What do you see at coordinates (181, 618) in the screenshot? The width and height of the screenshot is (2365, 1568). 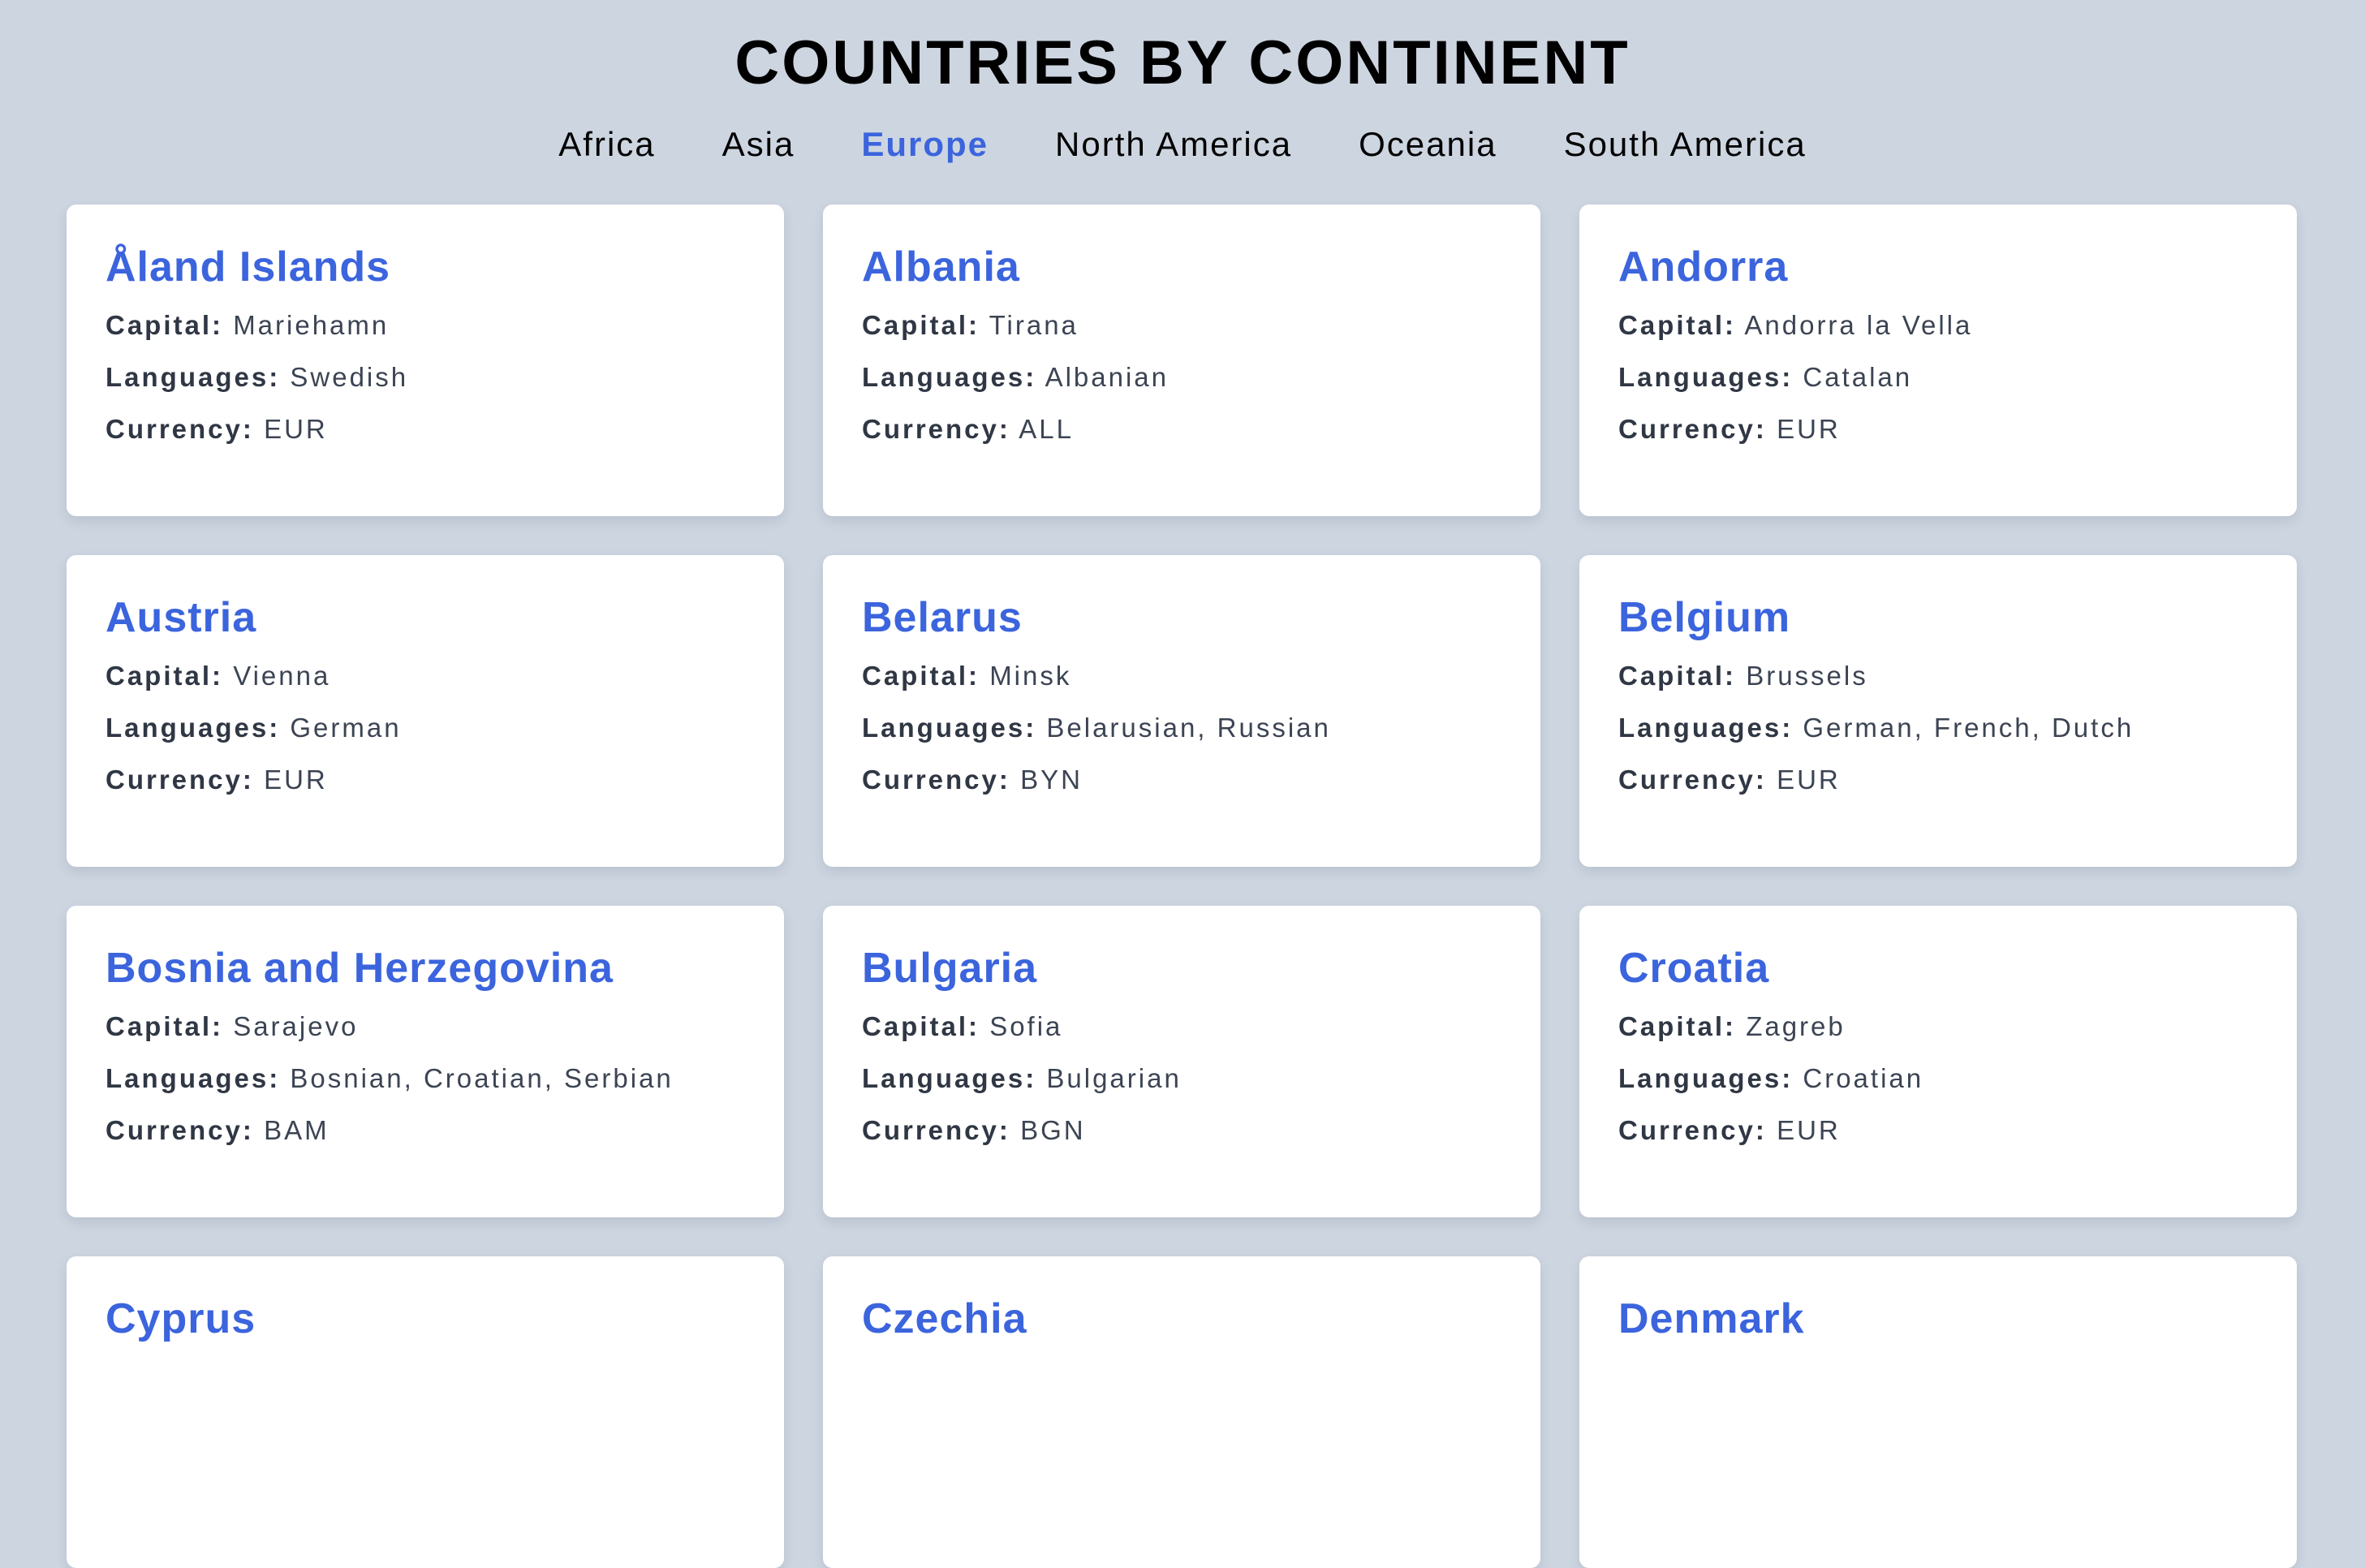 I see `country-name: Austria` at bounding box center [181, 618].